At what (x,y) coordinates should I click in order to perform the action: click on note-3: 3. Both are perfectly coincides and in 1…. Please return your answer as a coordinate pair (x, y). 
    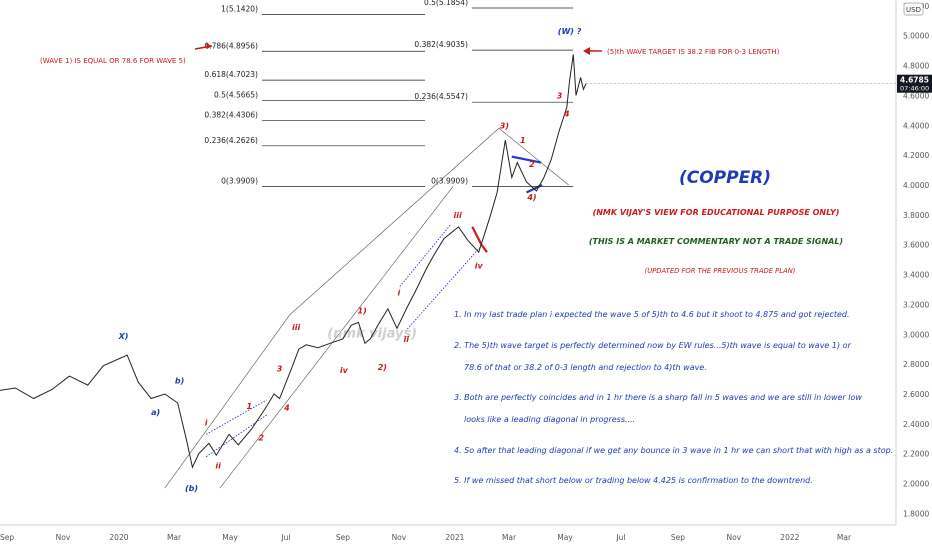
    Looking at the image, I should click on (658, 397).